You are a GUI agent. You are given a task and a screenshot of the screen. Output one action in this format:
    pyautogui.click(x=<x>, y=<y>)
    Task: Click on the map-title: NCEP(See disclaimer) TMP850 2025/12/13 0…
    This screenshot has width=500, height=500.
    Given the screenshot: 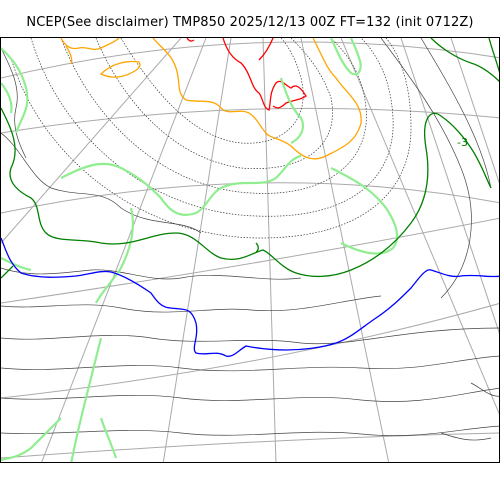 What is the action you would take?
    pyautogui.click(x=250, y=22)
    